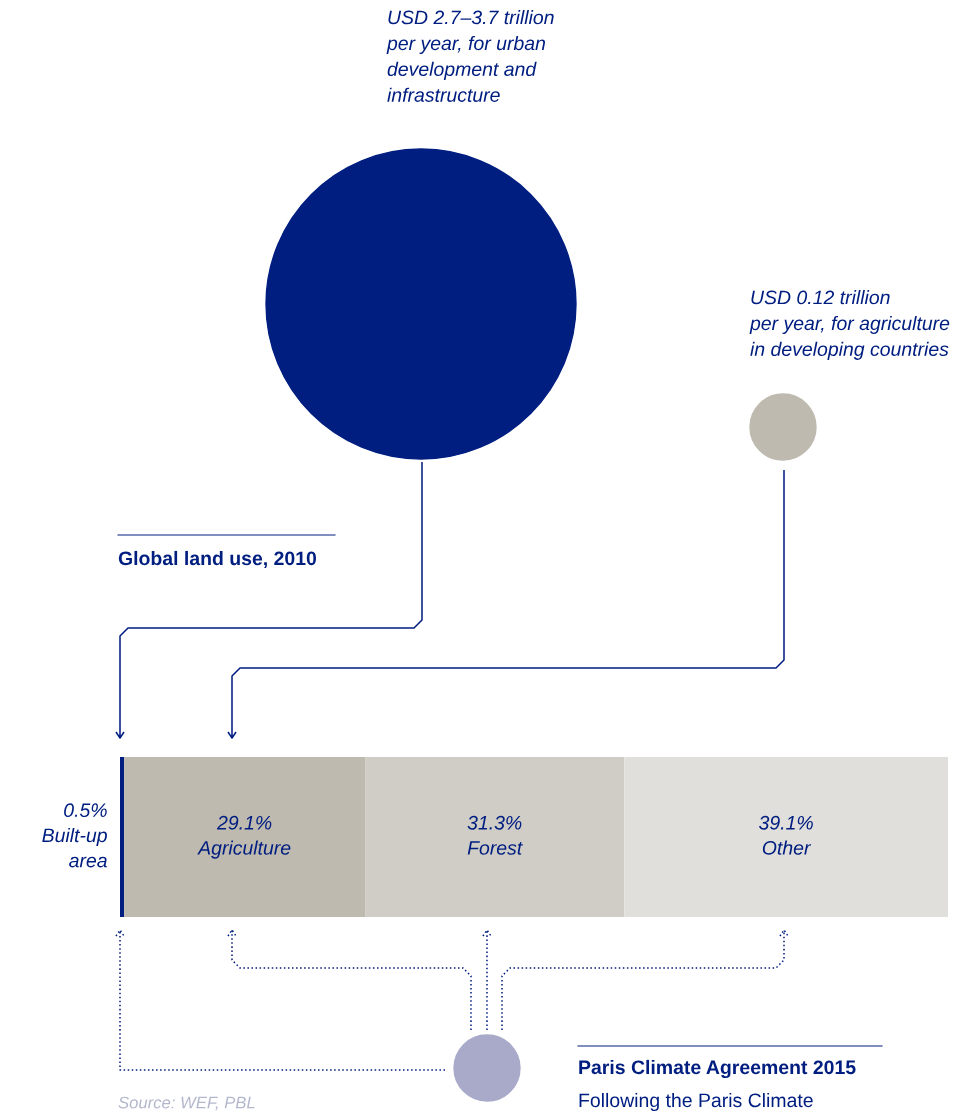 The height and width of the screenshot is (1114, 980). Describe the element at coordinates (85, 810) in the screenshot. I see `data-label: 0.5%` at that location.